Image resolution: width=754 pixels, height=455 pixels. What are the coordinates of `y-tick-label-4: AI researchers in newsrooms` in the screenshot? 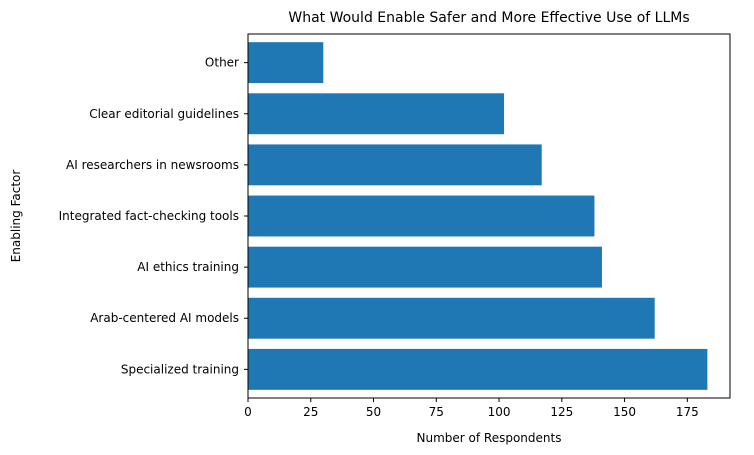 It's located at (152, 165).